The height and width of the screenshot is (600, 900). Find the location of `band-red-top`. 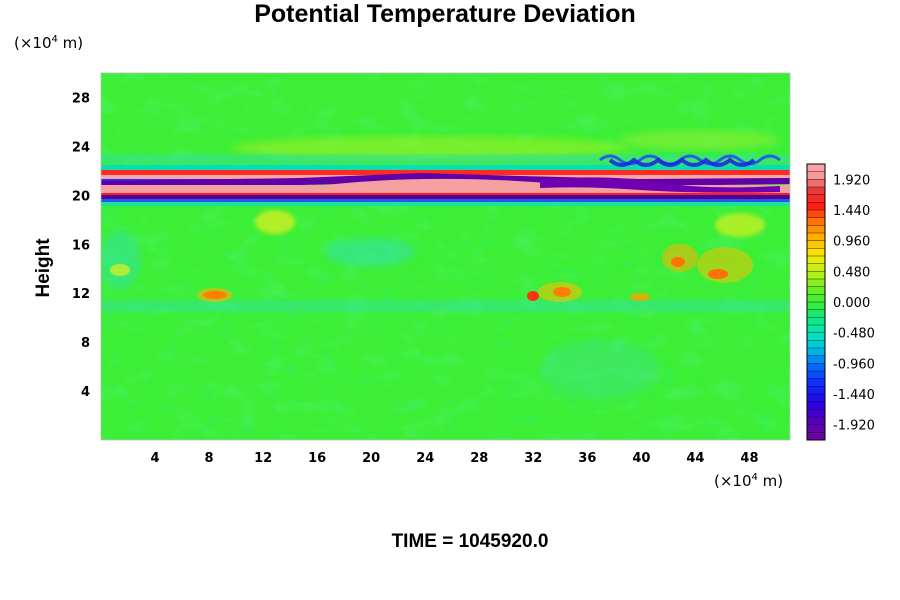

band-red-top is located at coordinates (445, 172).